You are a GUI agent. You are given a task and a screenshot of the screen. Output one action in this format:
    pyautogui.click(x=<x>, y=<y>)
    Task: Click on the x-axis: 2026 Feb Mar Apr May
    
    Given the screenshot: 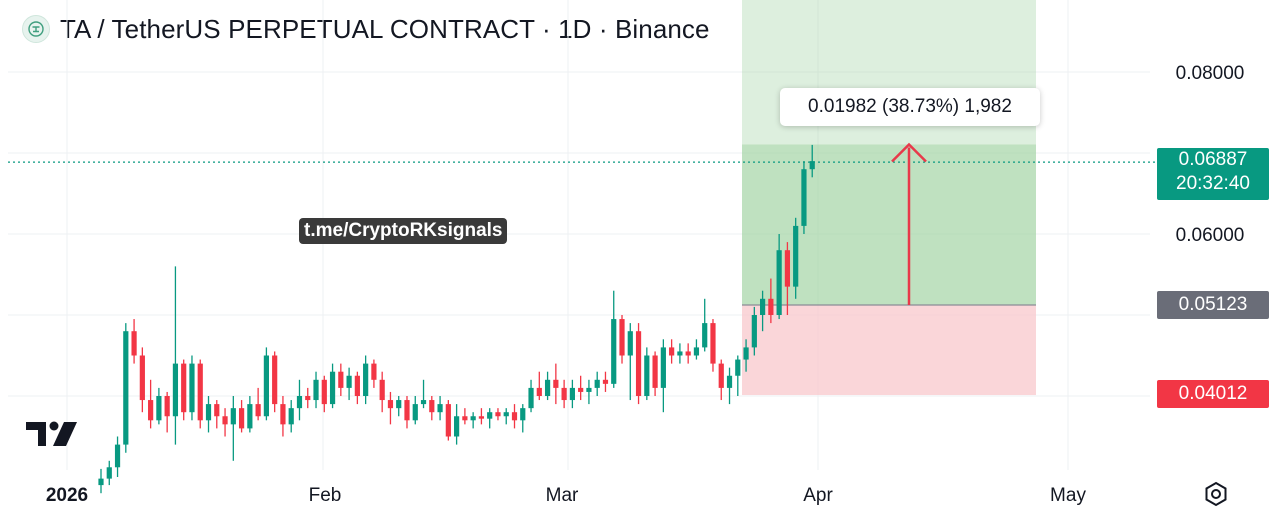 What is the action you would take?
    pyautogui.click(x=566, y=495)
    